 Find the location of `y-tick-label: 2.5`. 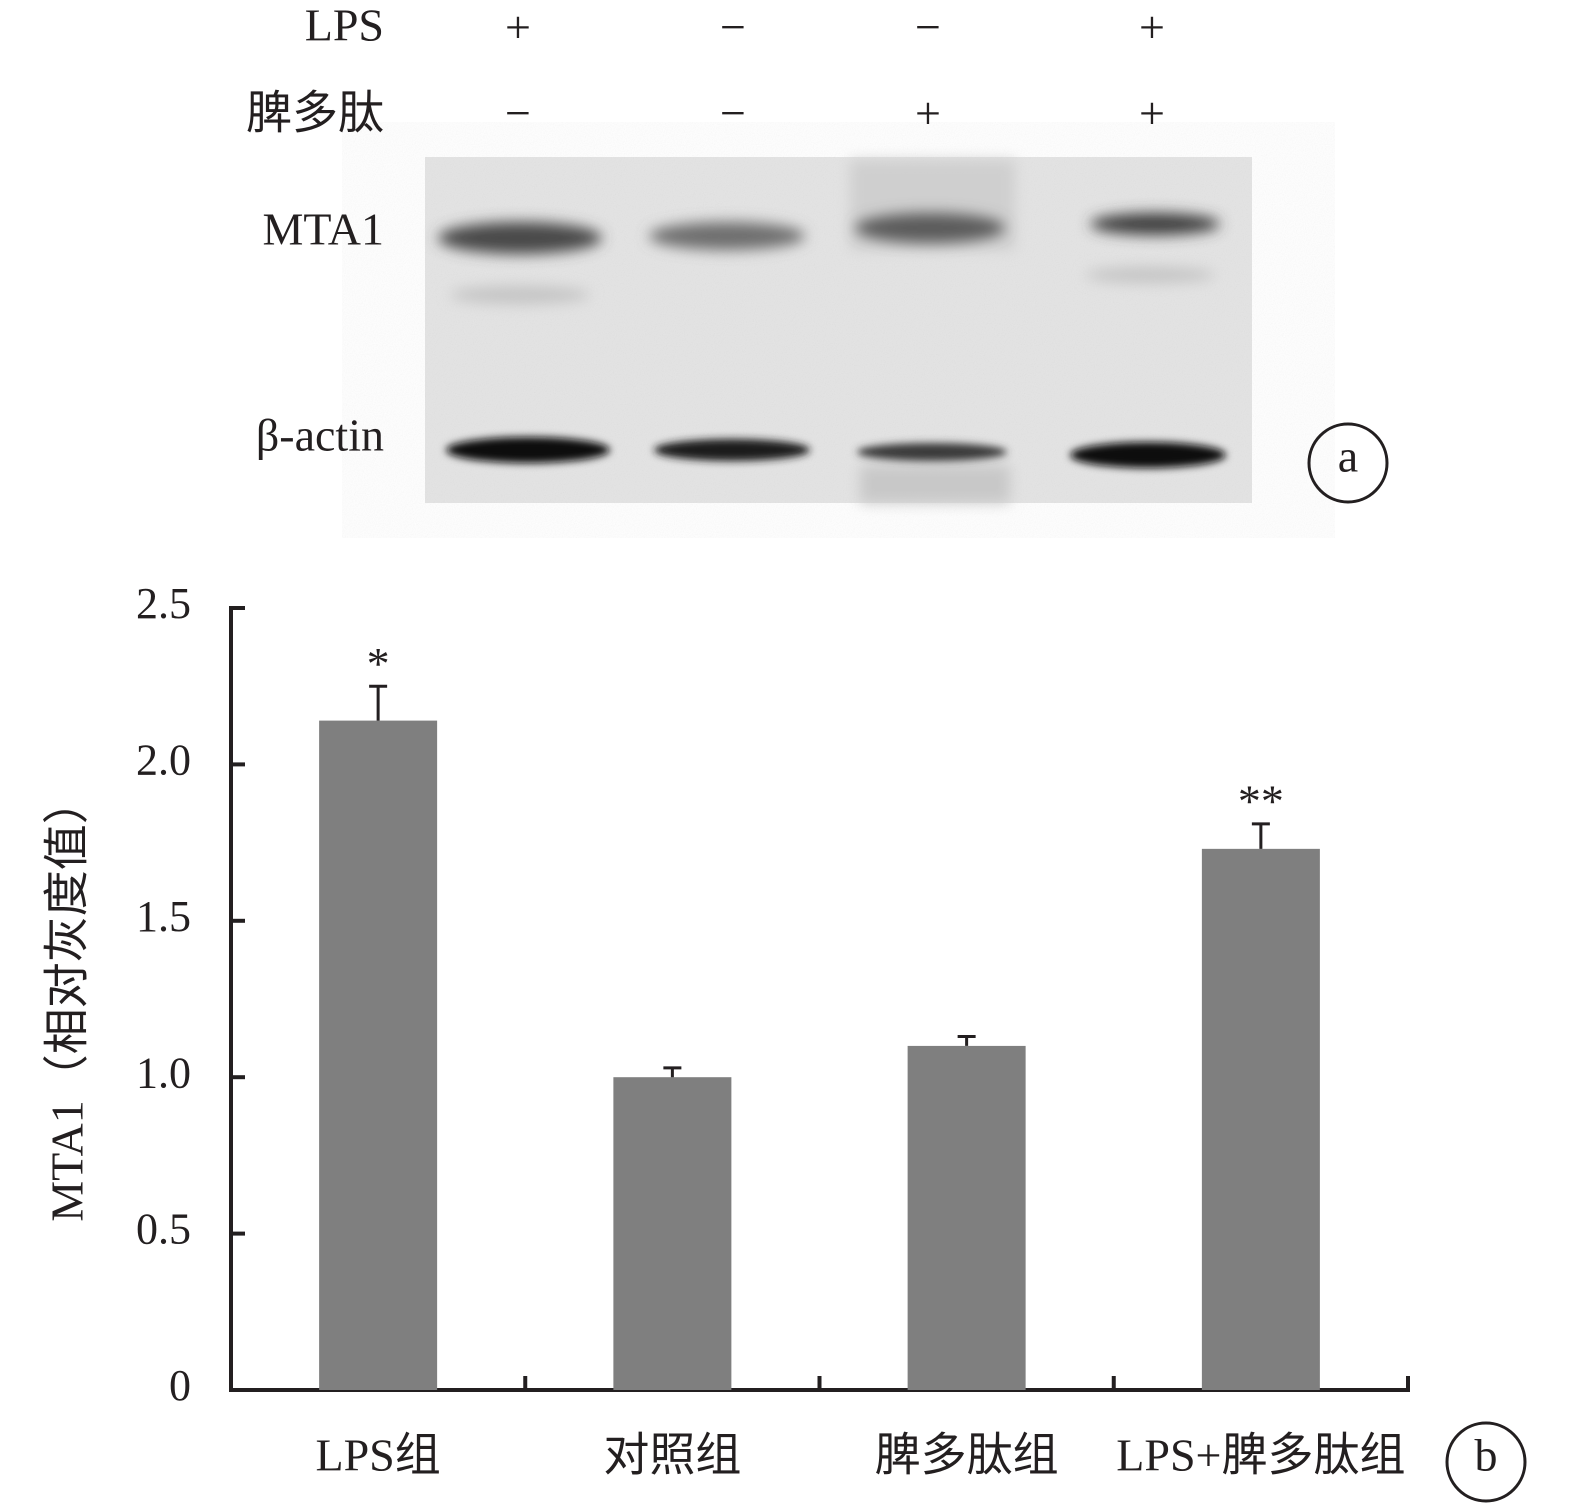

y-tick-label: 2.5 is located at coordinates (163, 603).